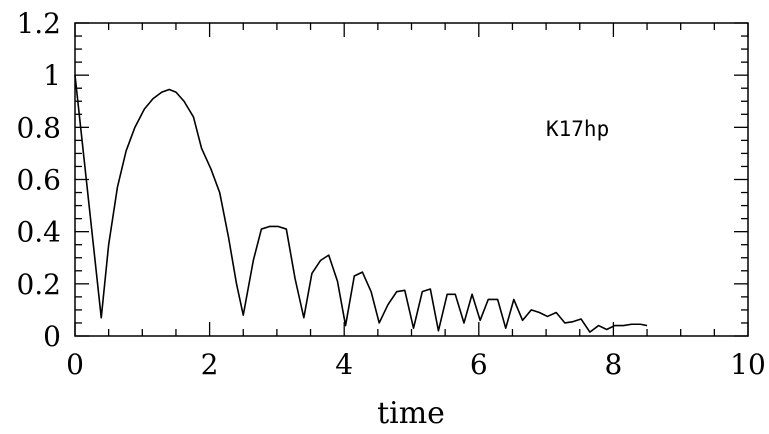 This screenshot has height=434, width=769. What do you see at coordinates (411, 413) in the screenshot?
I see `x-axis-label: time` at bounding box center [411, 413].